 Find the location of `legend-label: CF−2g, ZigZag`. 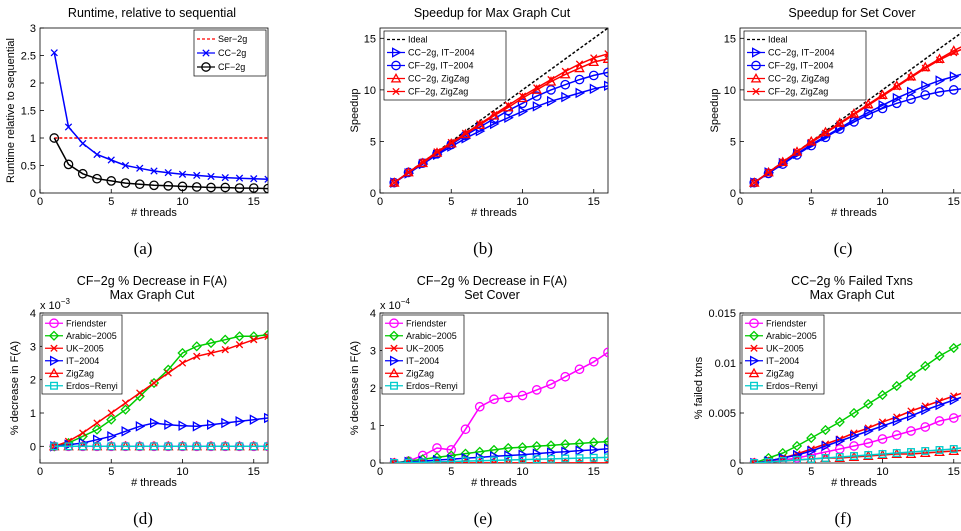

legend-label: CF−2g, ZigZag is located at coordinates (798, 92).